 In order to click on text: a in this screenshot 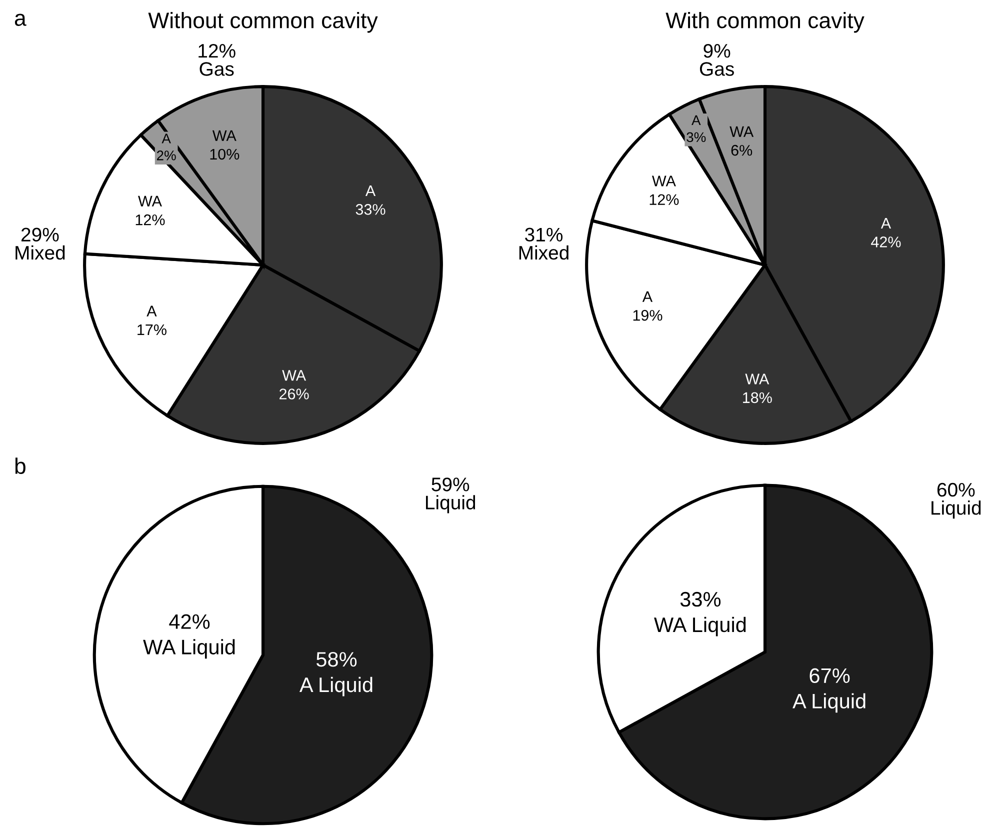, I will do `click(20, 20)`.